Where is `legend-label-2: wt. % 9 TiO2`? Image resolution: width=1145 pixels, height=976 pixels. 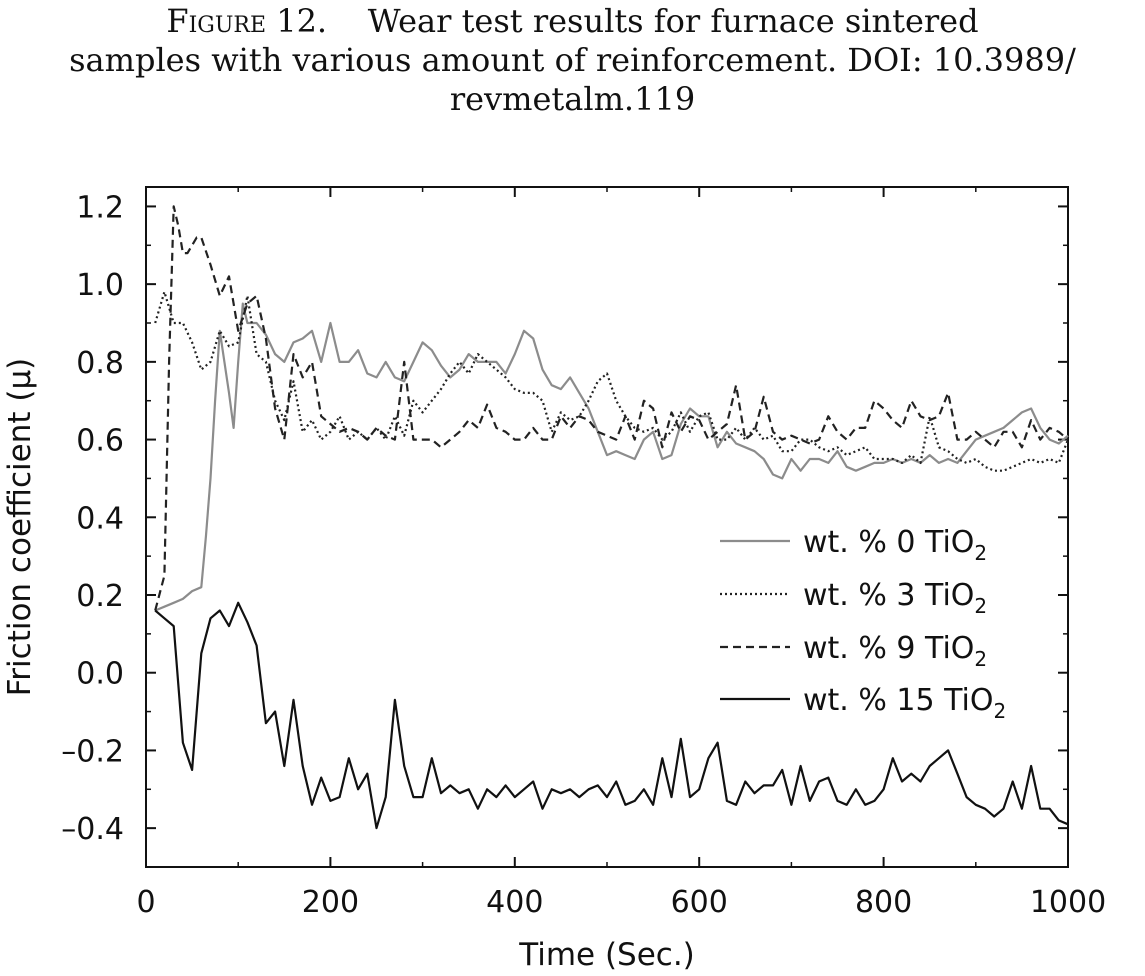 legend-label-2: wt. % 9 TiO2 is located at coordinates (895, 651).